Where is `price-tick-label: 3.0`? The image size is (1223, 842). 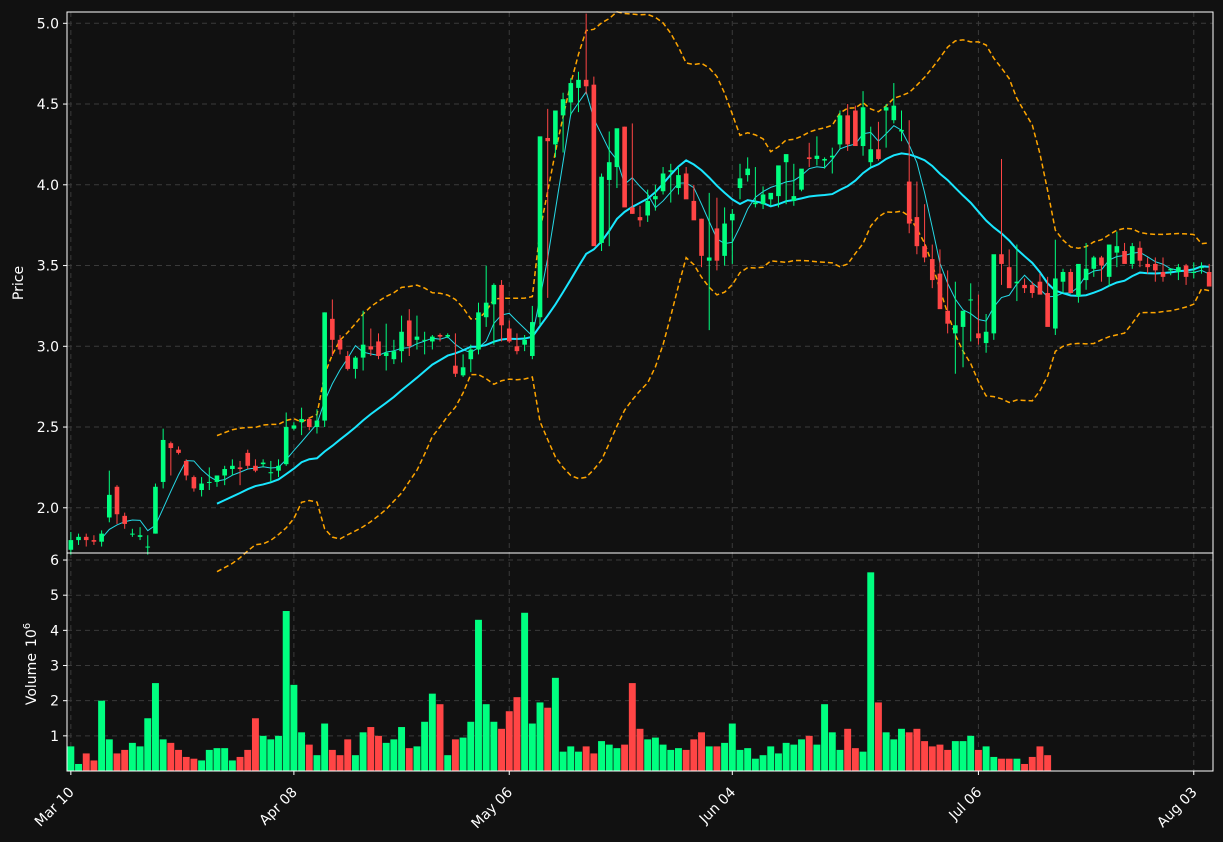 price-tick-label: 3.0 is located at coordinates (48, 347).